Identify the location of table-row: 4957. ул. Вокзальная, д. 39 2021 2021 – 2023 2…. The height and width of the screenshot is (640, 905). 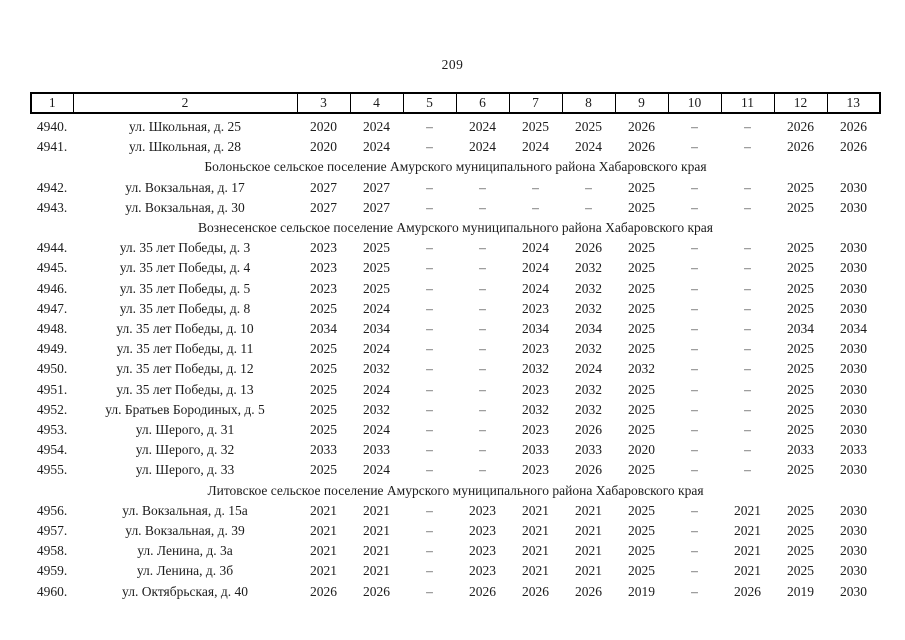
(455, 531).